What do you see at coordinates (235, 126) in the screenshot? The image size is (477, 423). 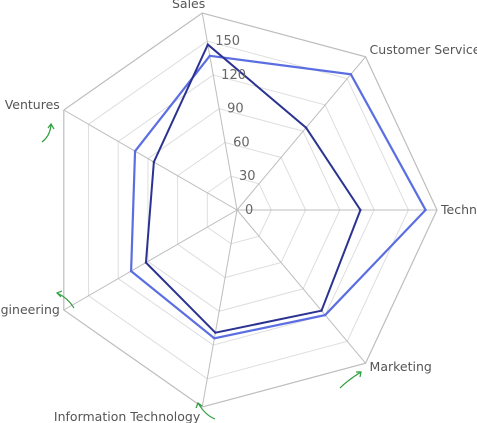 I see `radial-tick-labels: 0 30 60 90 120 150` at bounding box center [235, 126].